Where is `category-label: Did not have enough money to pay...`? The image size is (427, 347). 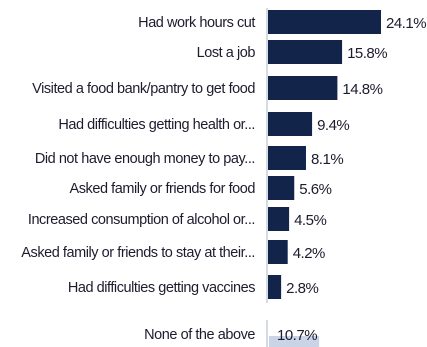
category-label: Did not have enough money to pay... is located at coordinates (145, 159).